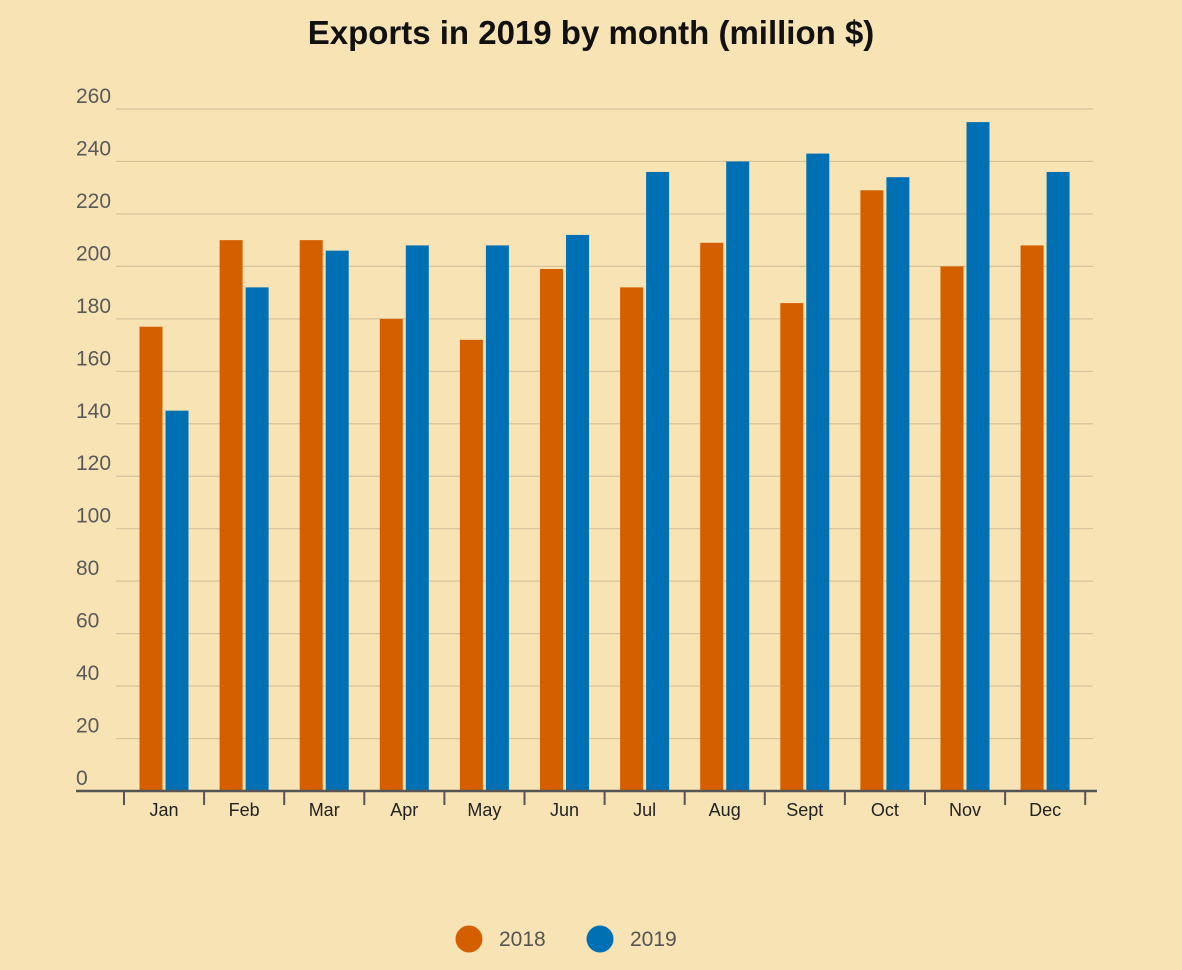  I want to click on x-tick-label: Dec, so click(1045, 810).